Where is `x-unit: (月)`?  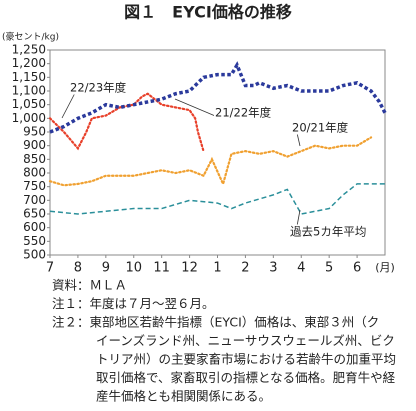
x-unit: (月) is located at coordinates (385, 267).